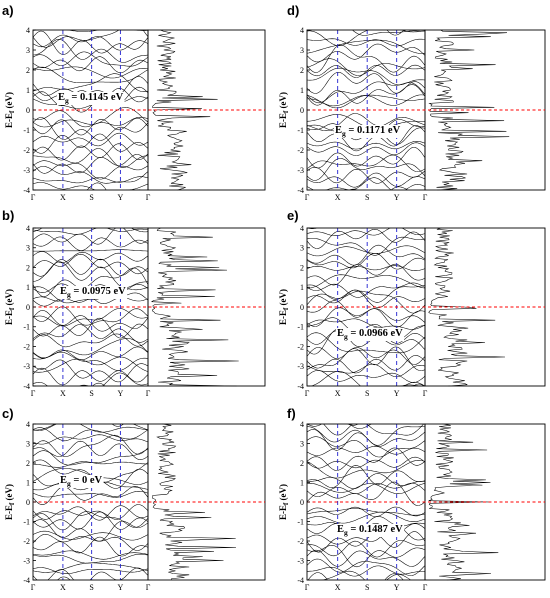  Describe the element at coordinates (300, 541) in the screenshot. I see `y-tick-label: -2` at that location.